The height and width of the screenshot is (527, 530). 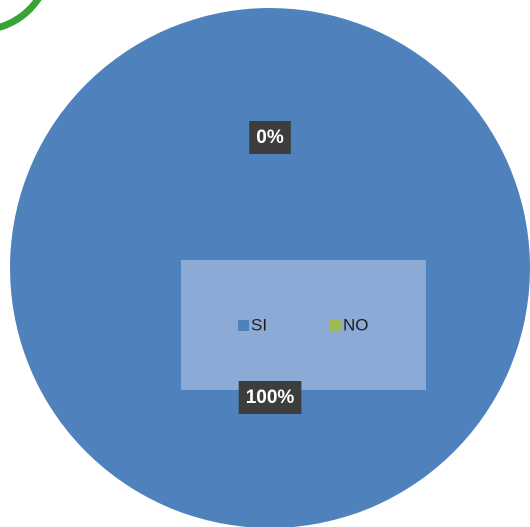 What do you see at coordinates (259, 324) in the screenshot?
I see `legend-label: SI` at bounding box center [259, 324].